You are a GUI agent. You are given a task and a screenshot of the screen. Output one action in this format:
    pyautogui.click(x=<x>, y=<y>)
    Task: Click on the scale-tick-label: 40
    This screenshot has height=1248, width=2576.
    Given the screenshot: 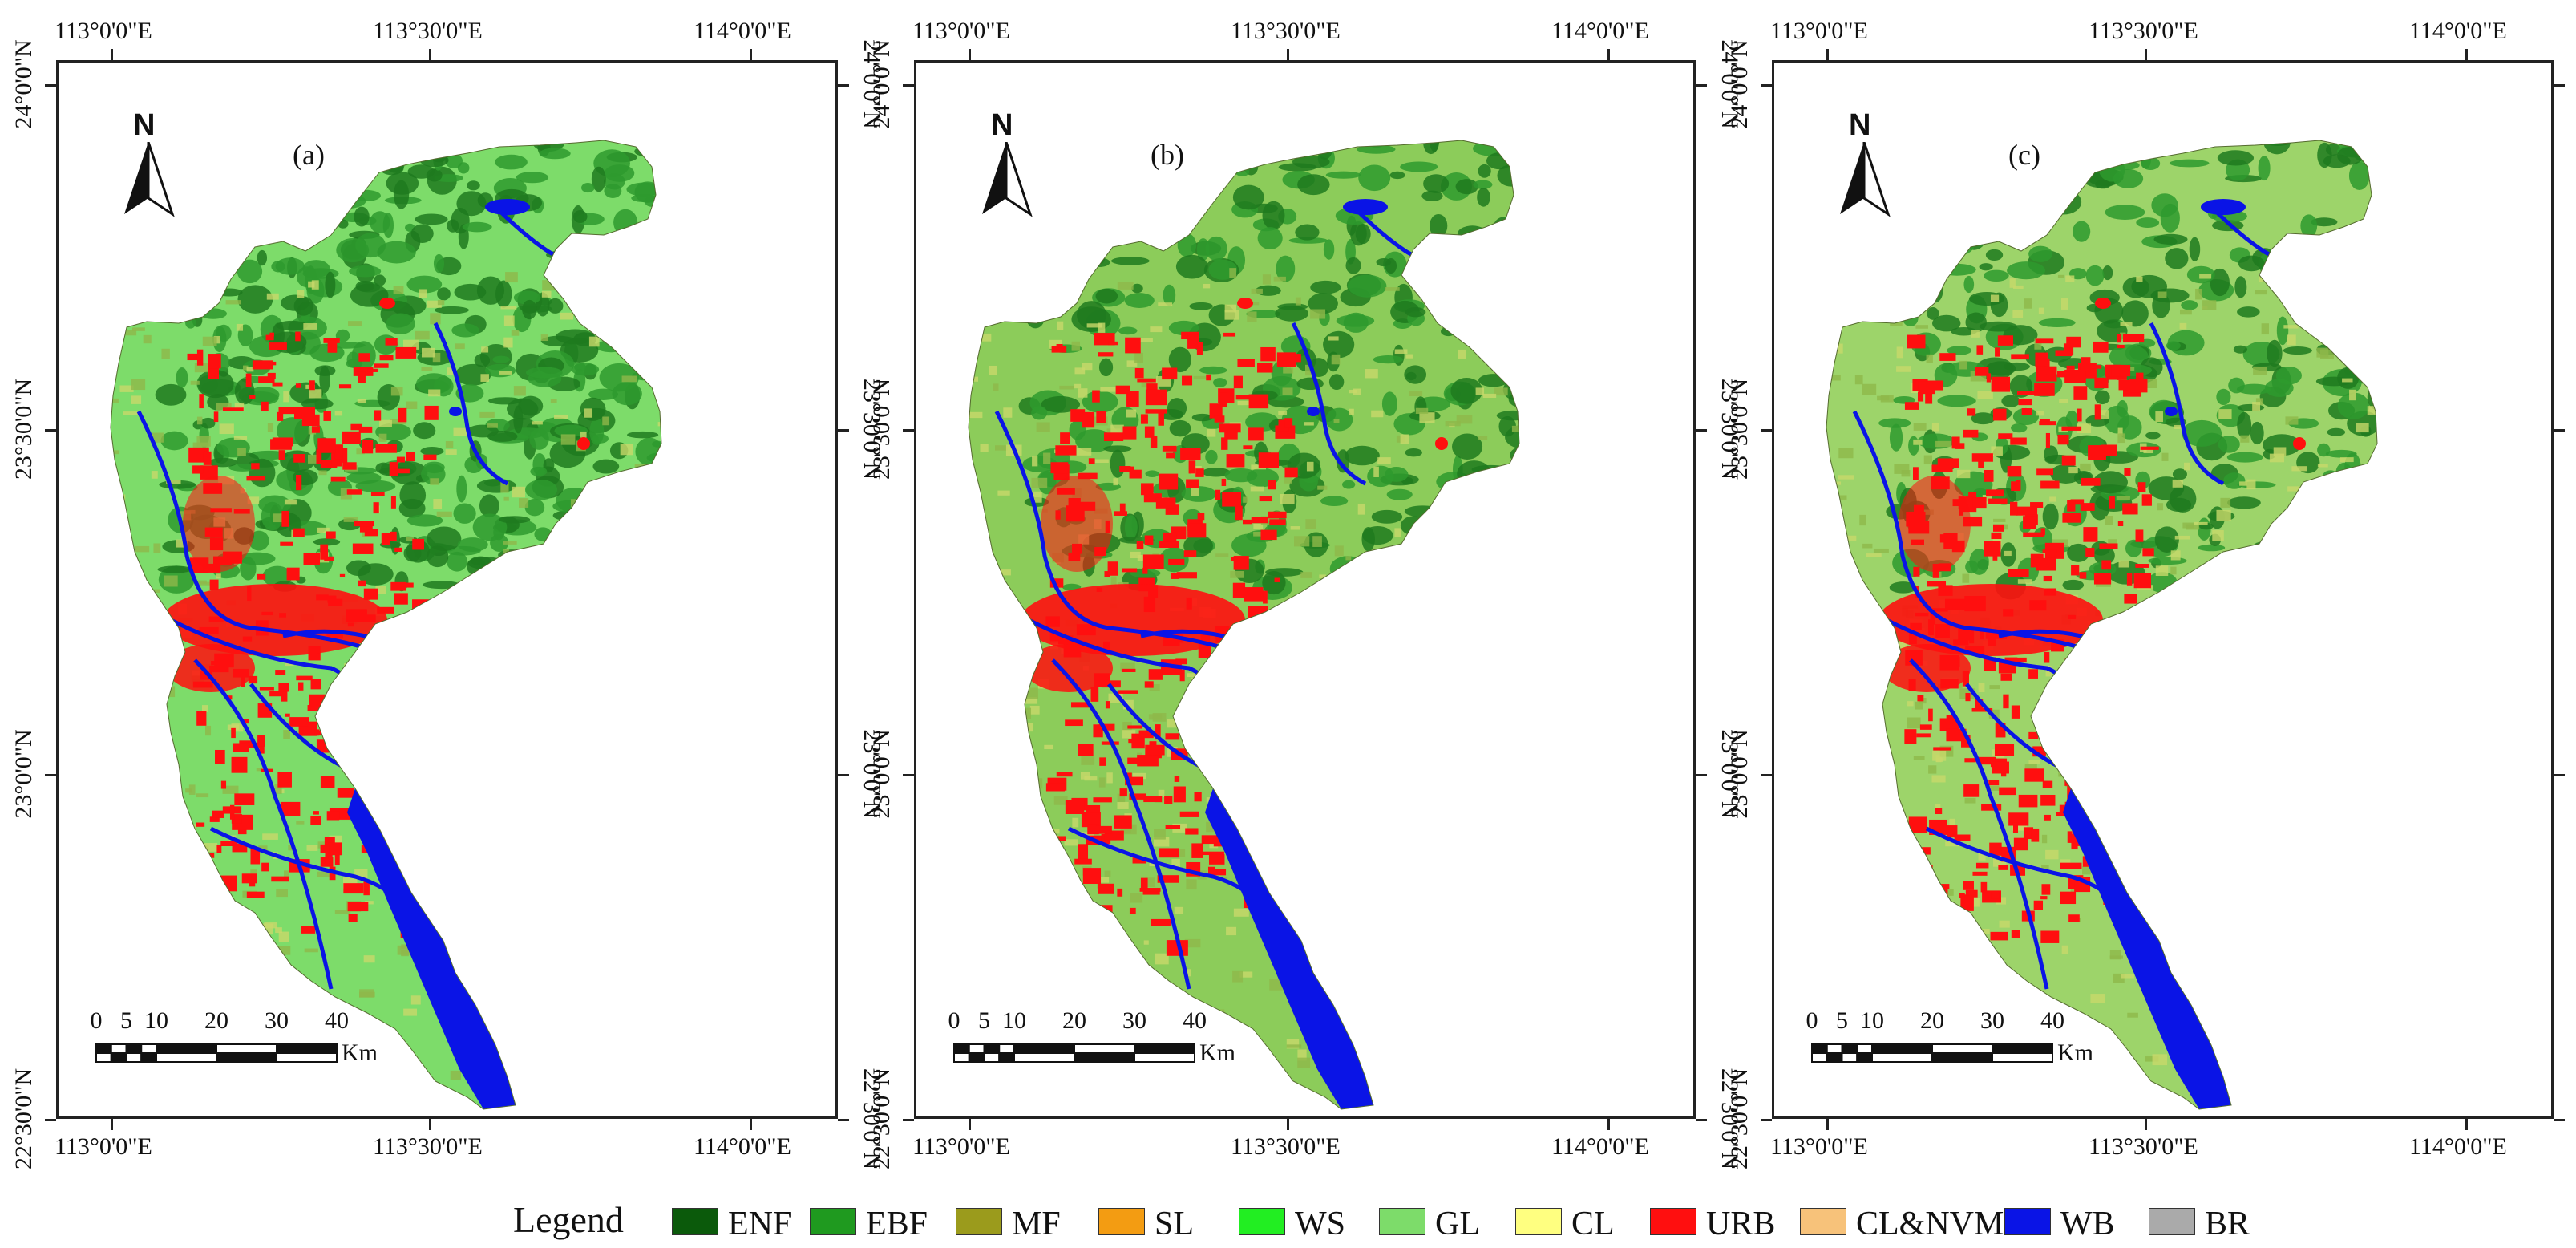 What is the action you would take?
    pyautogui.click(x=337, y=1021)
    